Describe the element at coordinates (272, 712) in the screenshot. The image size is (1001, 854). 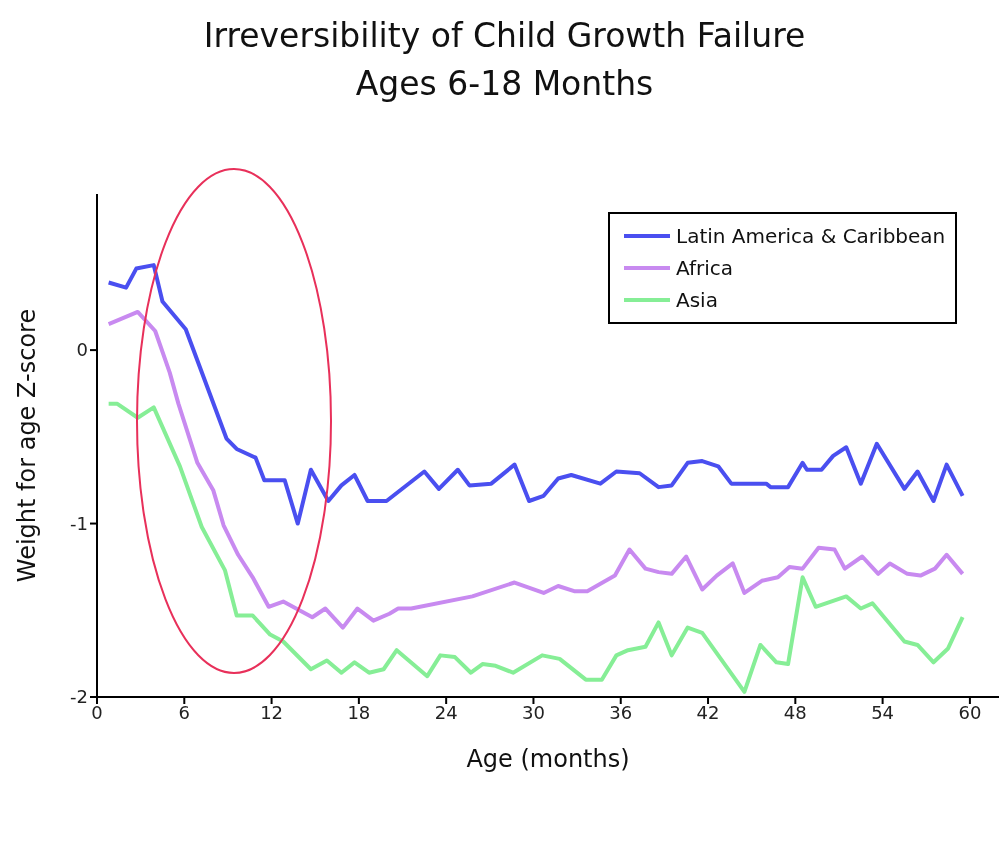
I see `x-tick-label: 12` at that location.